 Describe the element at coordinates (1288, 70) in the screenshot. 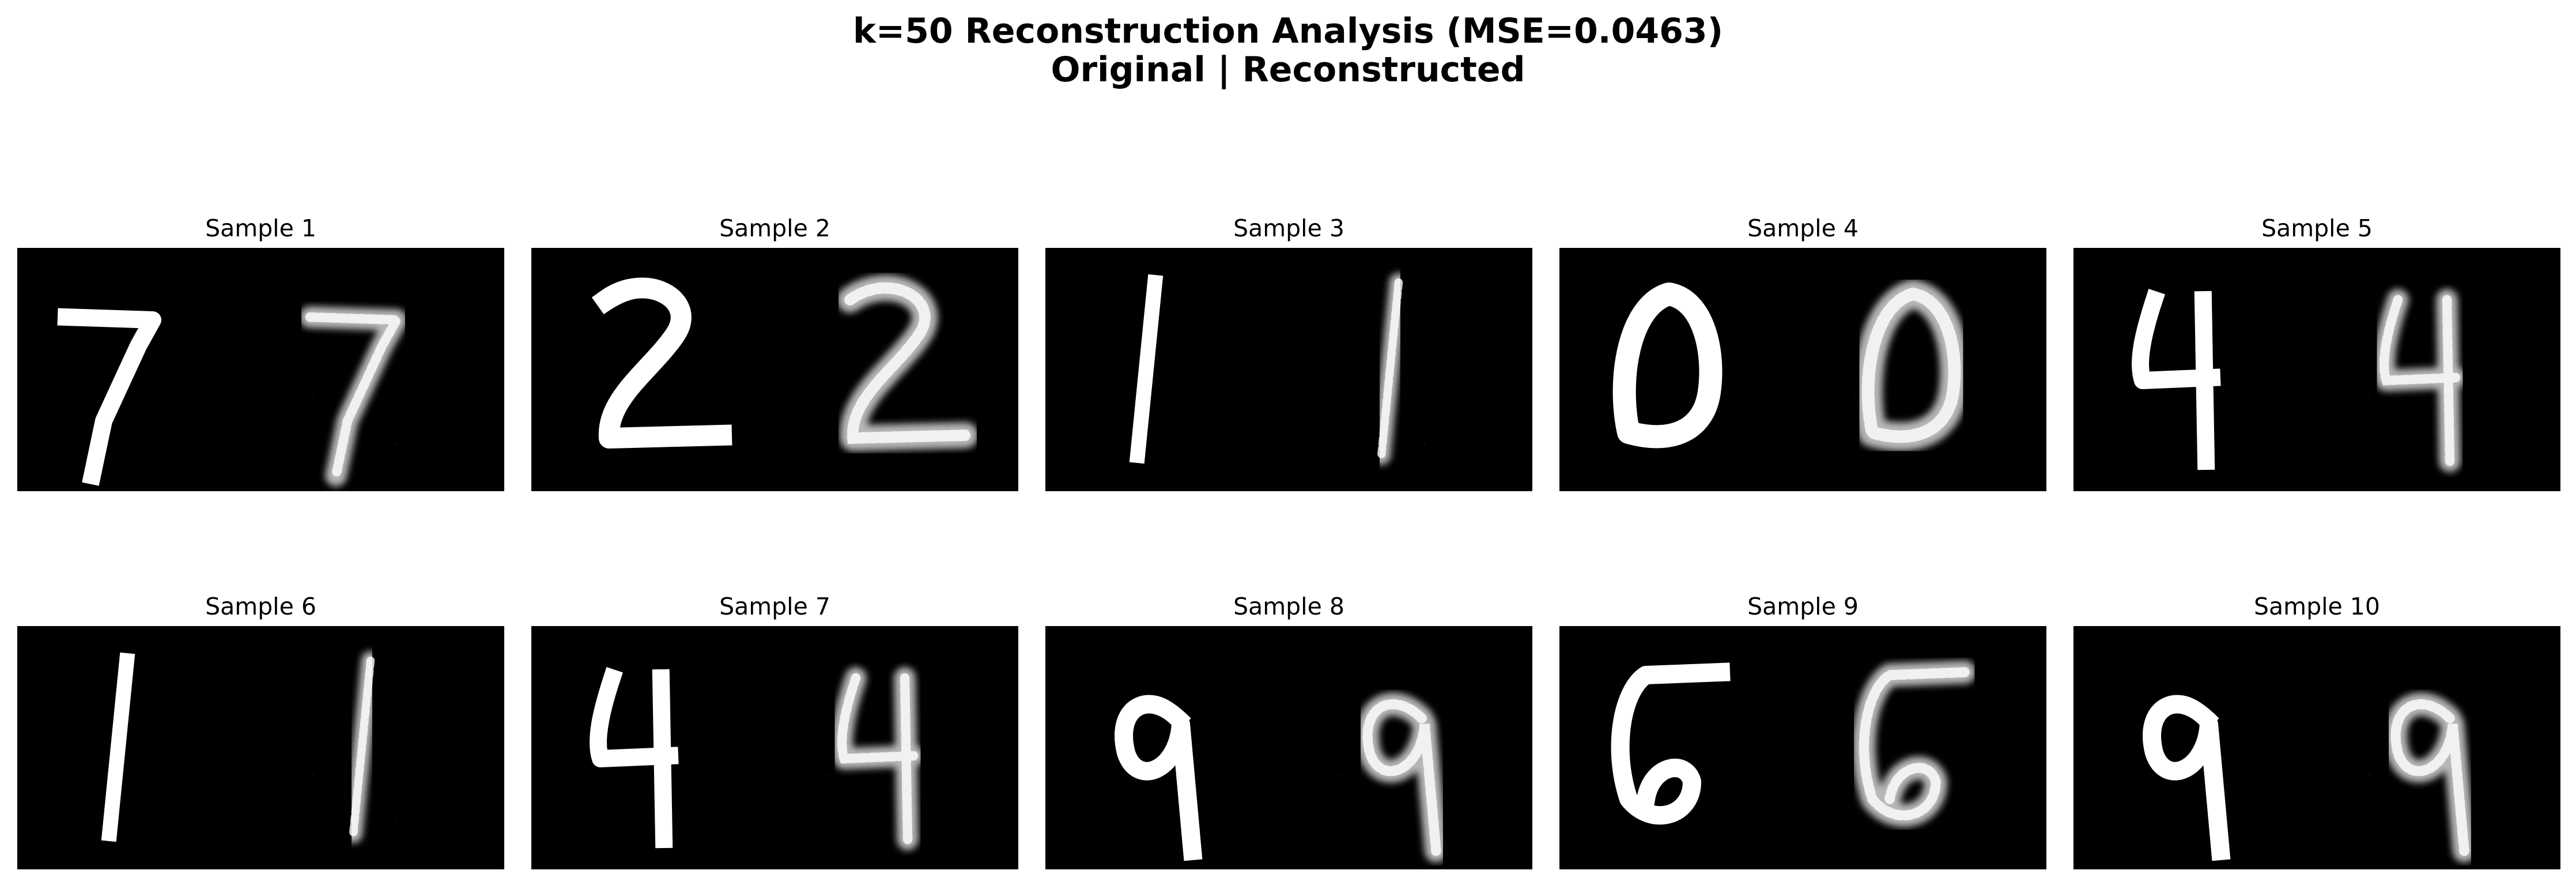

I see `figure-subtitle: Original | Reconstructed` at that location.